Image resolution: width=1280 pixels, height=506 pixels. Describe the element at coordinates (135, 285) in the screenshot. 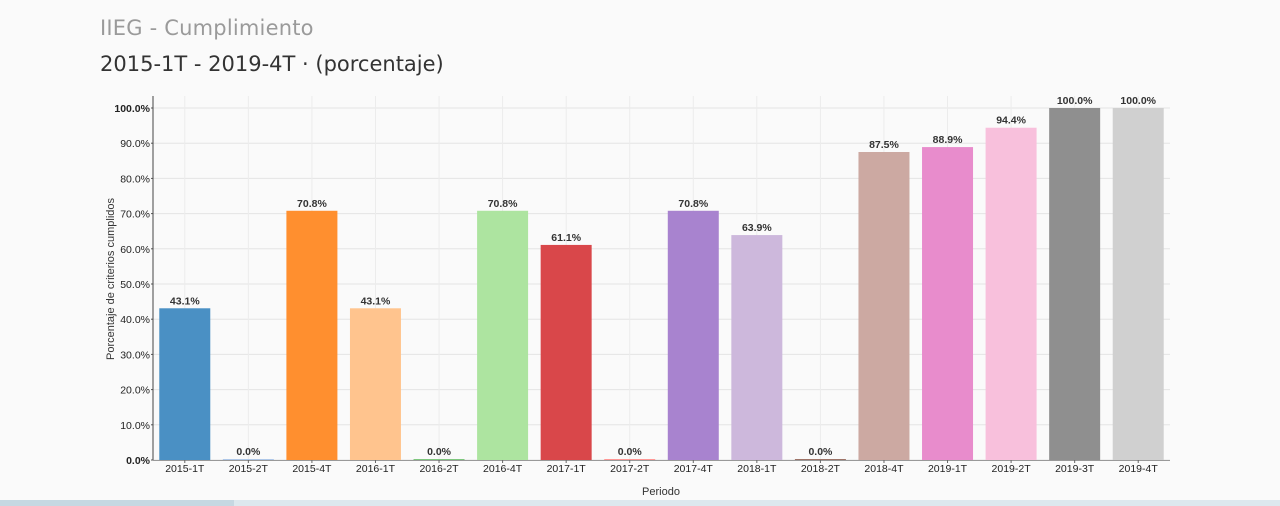

I see `y-tick-label: 50.0%` at that location.